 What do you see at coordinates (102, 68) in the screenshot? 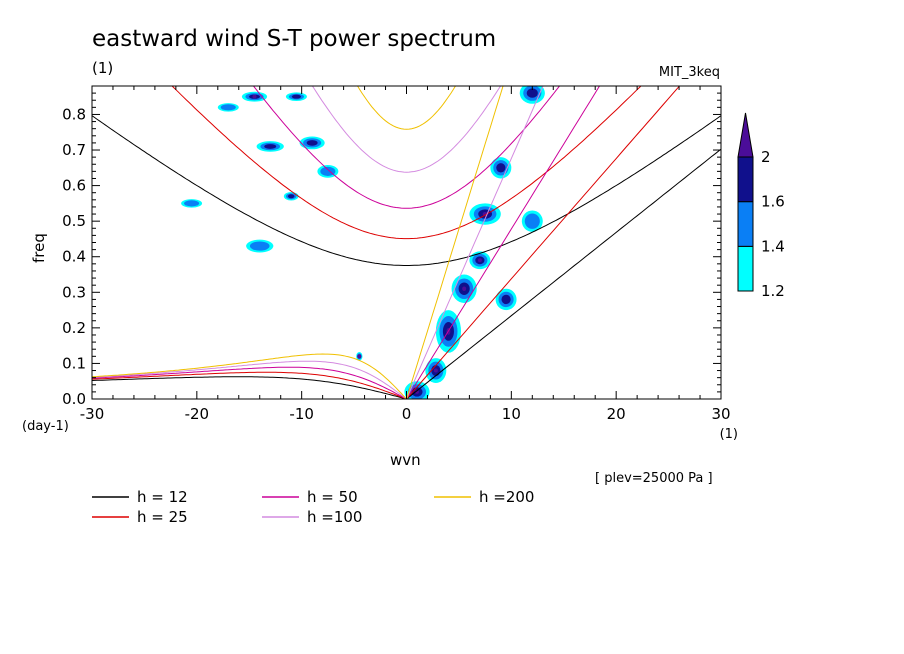
I see `units-label: (1)` at bounding box center [102, 68].